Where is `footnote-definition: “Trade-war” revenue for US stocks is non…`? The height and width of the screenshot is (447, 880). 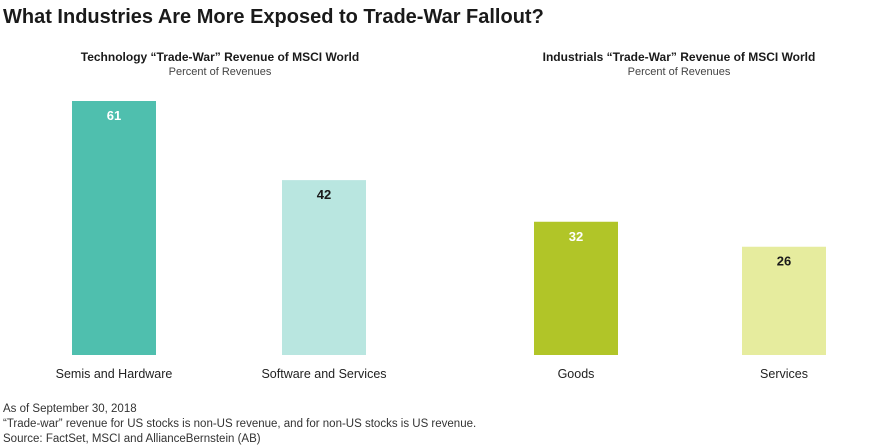 footnote-definition: “Trade-war” revenue for US stocks is non… is located at coordinates (240, 424).